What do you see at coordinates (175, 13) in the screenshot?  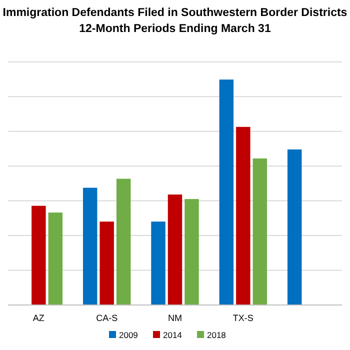 I see `chart-title: Immigration Defendants Filed in Southwestern Border Districts` at bounding box center [175, 13].